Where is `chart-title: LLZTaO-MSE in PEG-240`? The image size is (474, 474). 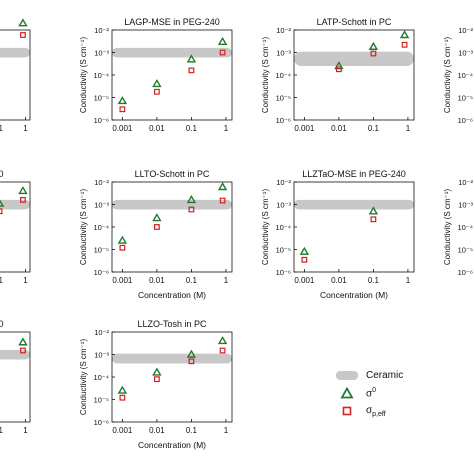 chart-title: LLZTaO-MSE in PEG-240 is located at coordinates (354, 174).